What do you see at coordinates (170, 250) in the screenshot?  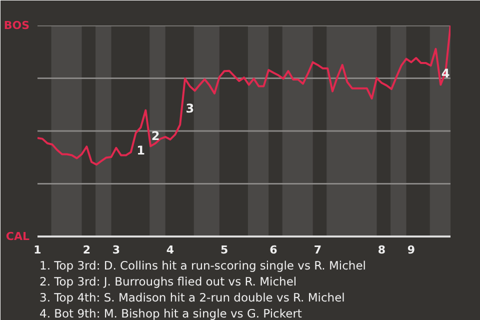 I see `x-tick-label: 4` at bounding box center [170, 250].